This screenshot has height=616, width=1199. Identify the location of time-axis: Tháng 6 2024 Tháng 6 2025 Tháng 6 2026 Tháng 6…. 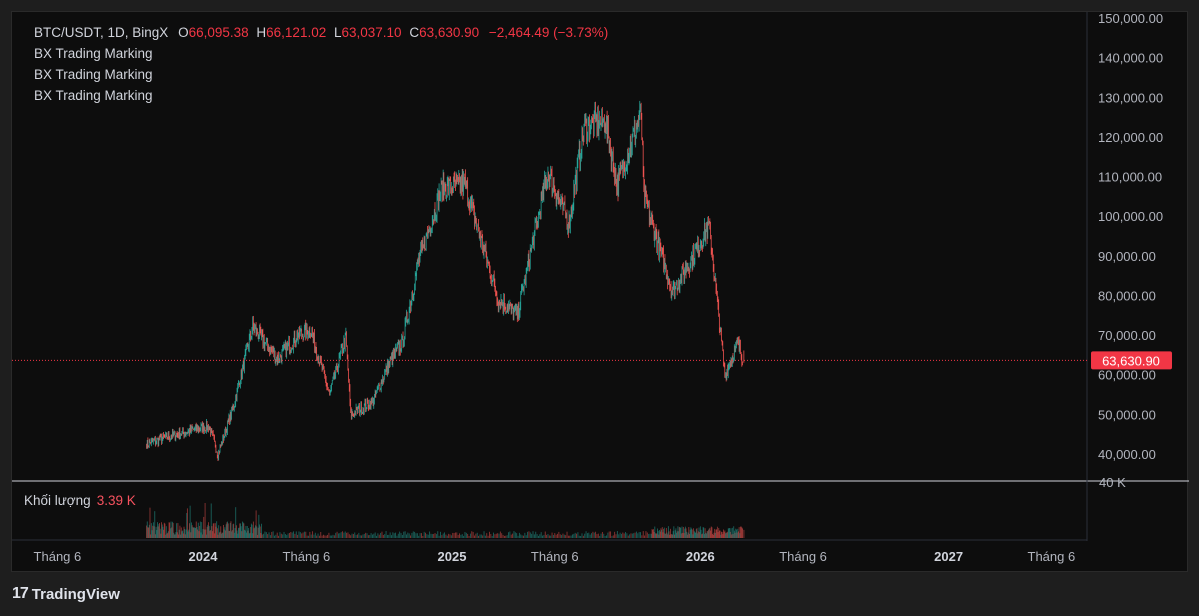
(555, 556).